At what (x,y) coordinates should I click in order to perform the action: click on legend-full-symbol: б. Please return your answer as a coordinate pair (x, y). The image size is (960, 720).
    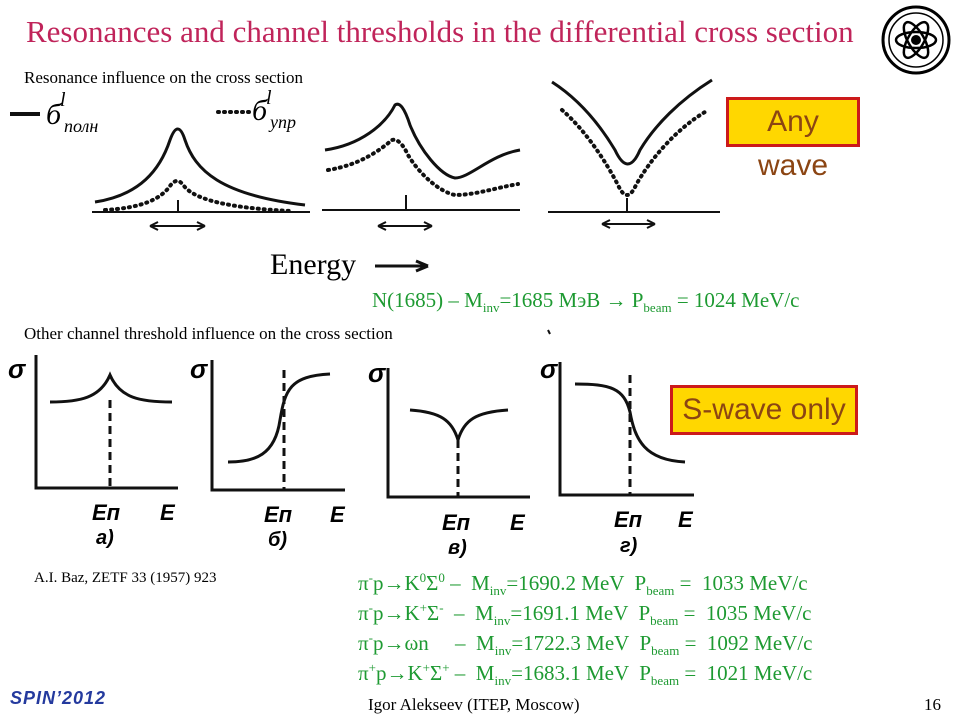
    Looking at the image, I should click on (54, 114).